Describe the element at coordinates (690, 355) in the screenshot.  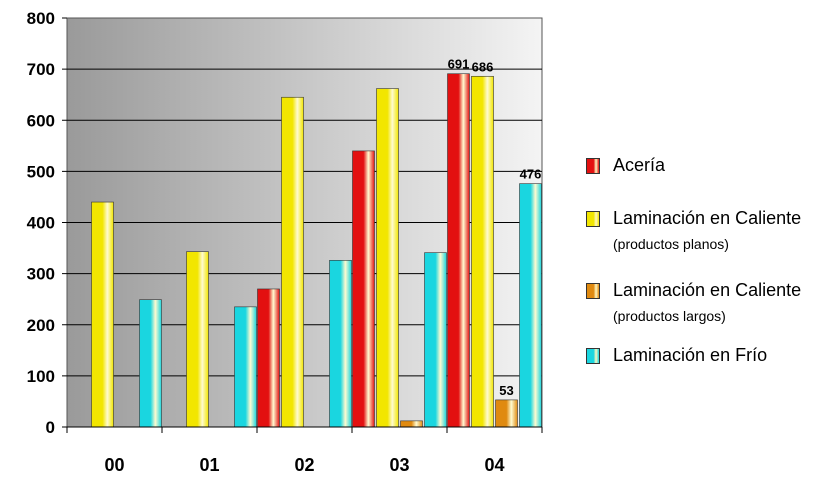
I see `legend-label: Laminación en Frío` at that location.